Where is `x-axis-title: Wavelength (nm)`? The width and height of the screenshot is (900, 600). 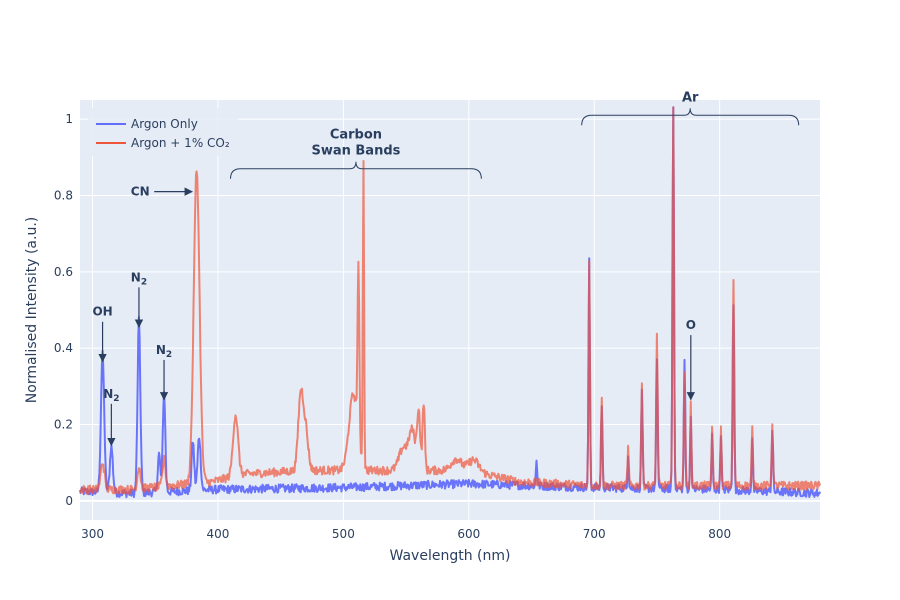 x-axis-title: Wavelength (nm) is located at coordinates (450, 556).